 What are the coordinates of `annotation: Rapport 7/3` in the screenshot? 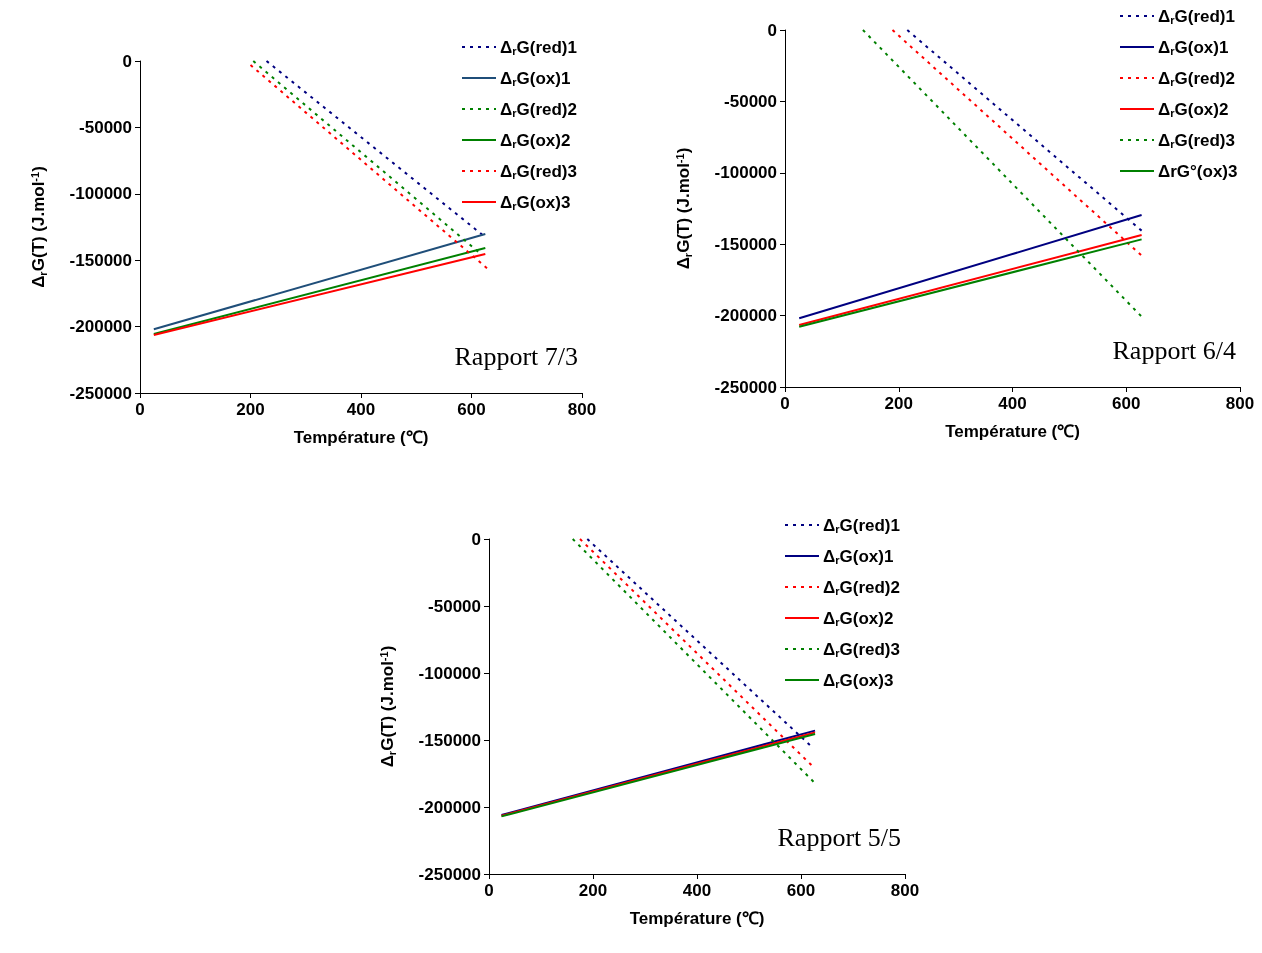 It's located at (516, 356).